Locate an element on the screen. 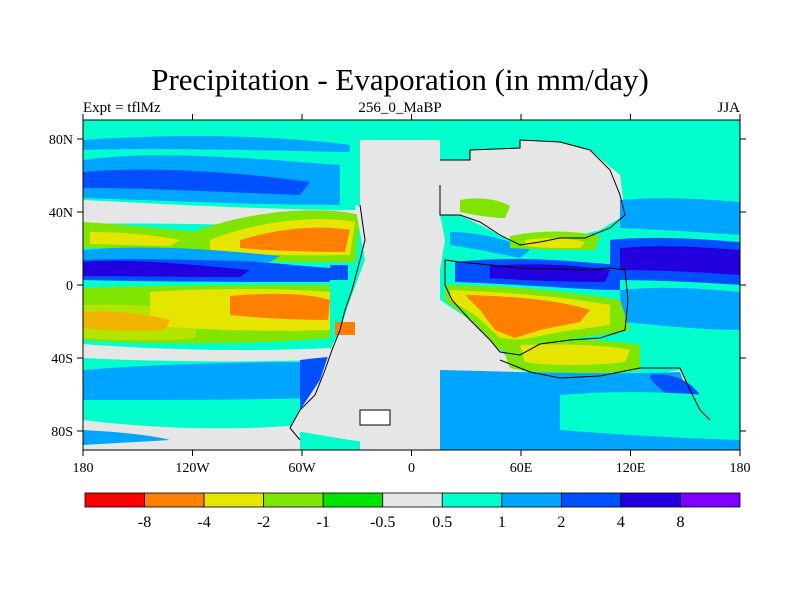  lon-tick-label: 60W is located at coordinates (302, 468).